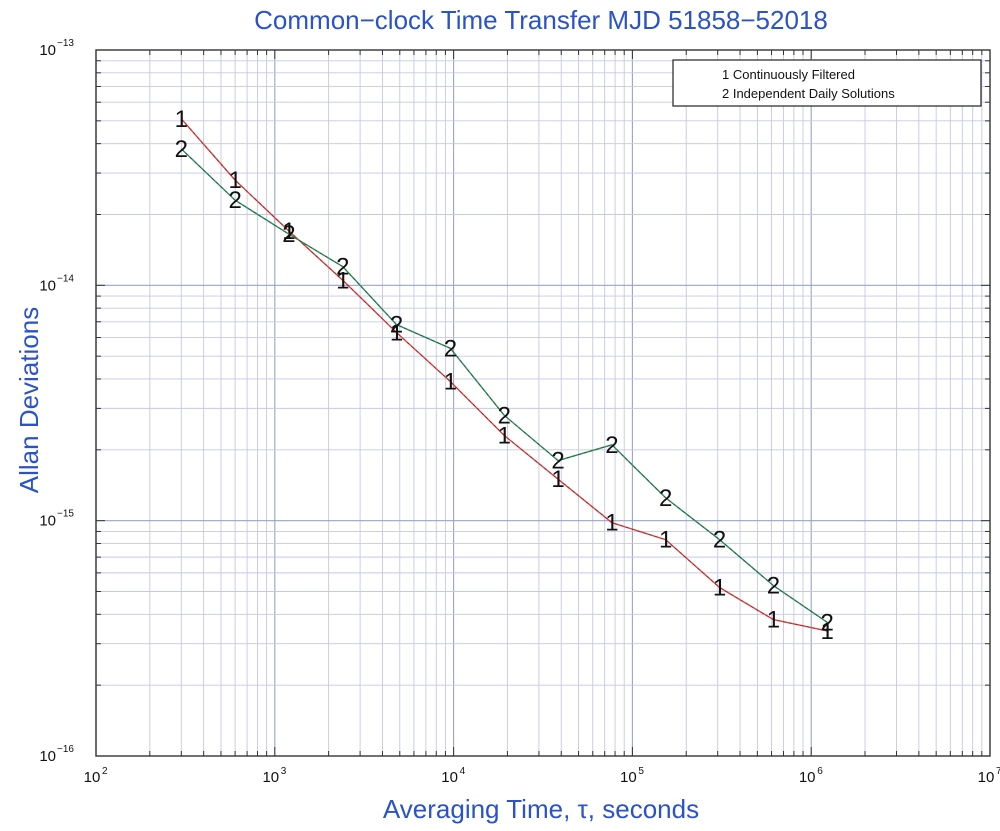 The image size is (1000, 831). What do you see at coordinates (29, 400) in the screenshot?
I see `y-axis-label: Allan Deviations` at bounding box center [29, 400].